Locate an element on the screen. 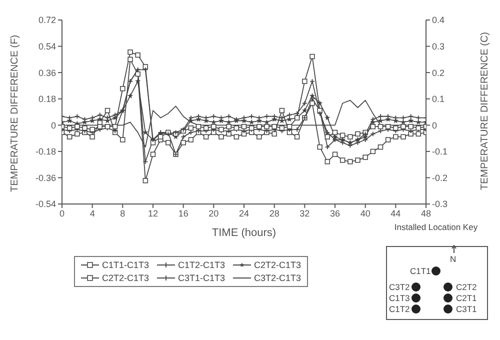 This screenshot has width=500, height=340. y2-tick-label: 0.2 is located at coordinates (438, 73).